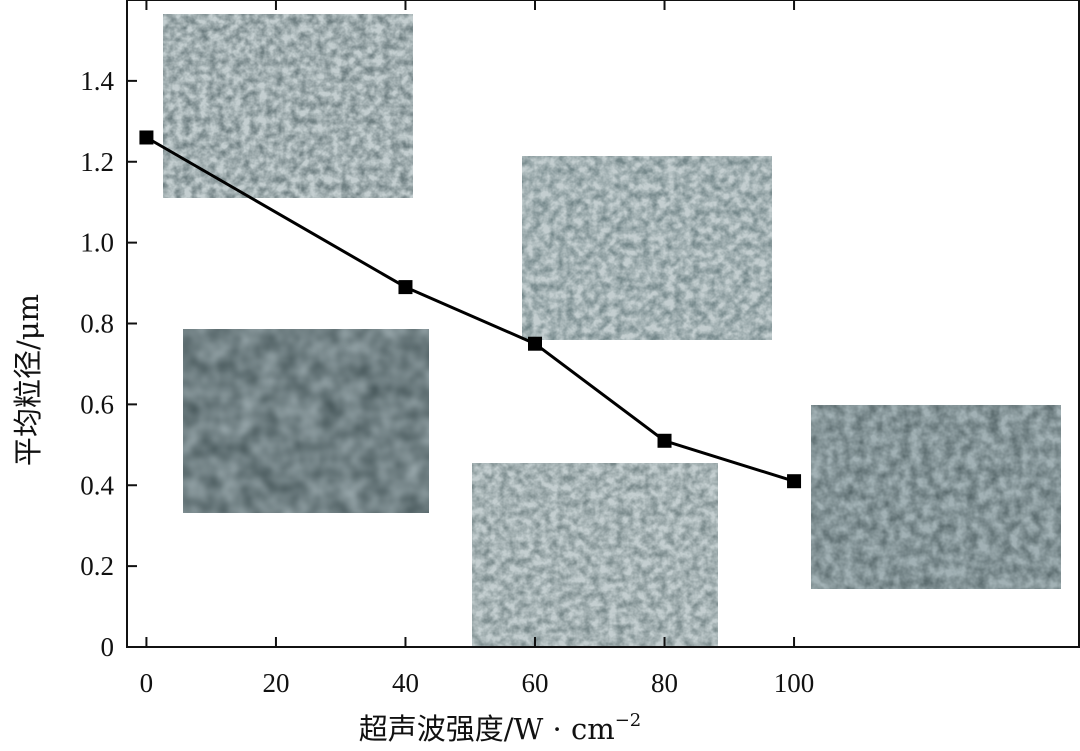  What do you see at coordinates (97, 243) in the screenshot?
I see `y-tick-label: 1.0` at bounding box center [97, 243].